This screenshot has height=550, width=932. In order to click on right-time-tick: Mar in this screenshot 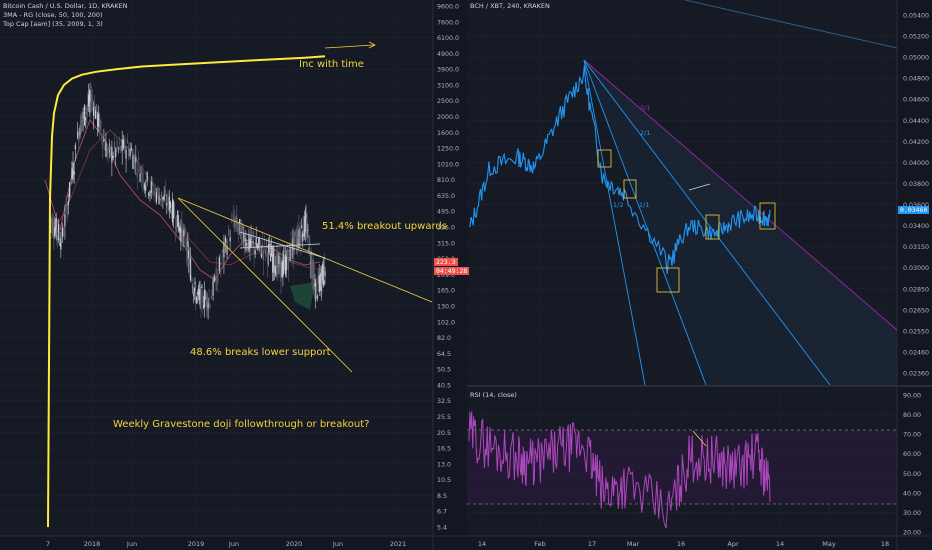, I will do `click(633, 544)`.